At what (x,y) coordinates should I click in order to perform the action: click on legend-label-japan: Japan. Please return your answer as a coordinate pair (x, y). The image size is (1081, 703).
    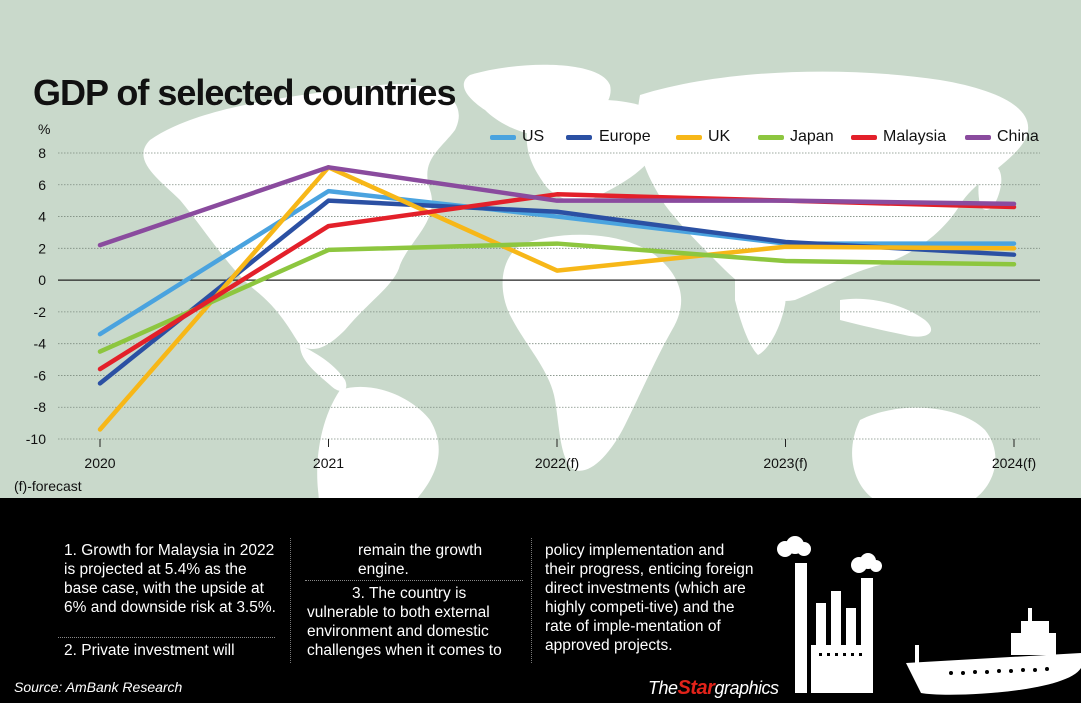
    Looking at the image, I should click on (812, 136).